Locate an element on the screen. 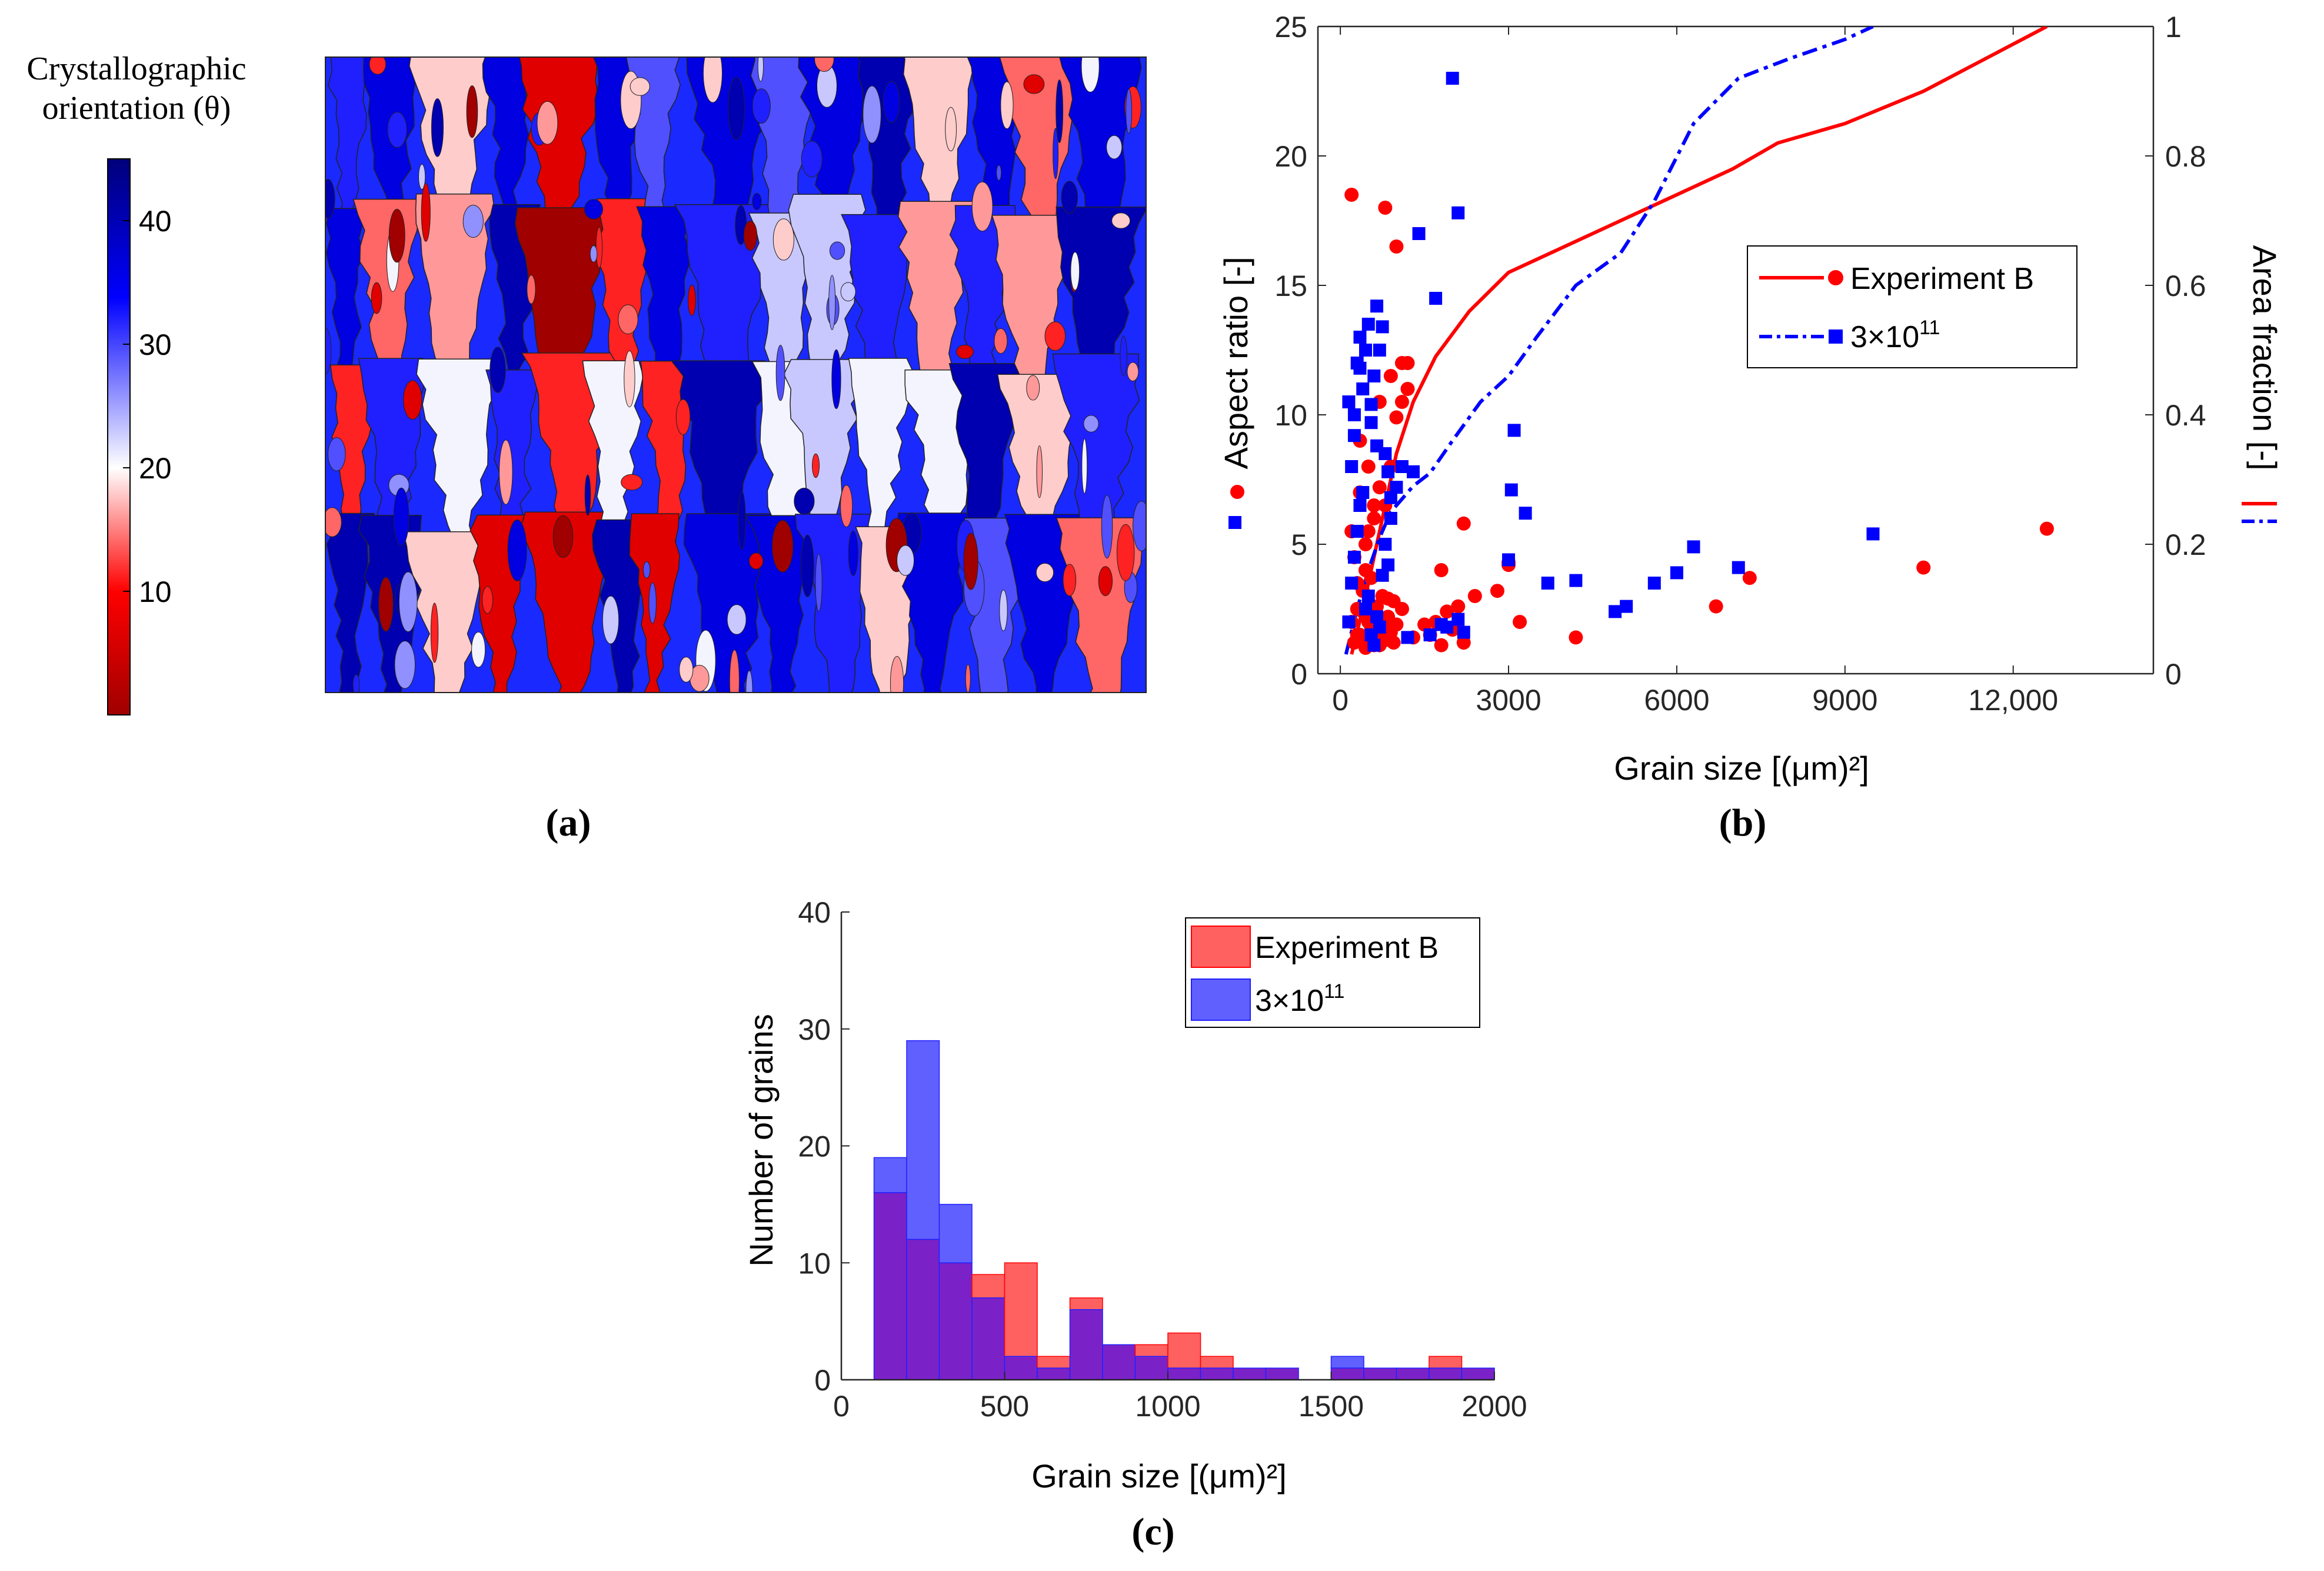 The image size is (2324, 1571). aspect-ratio-points is located at coordinates (1698, 363).